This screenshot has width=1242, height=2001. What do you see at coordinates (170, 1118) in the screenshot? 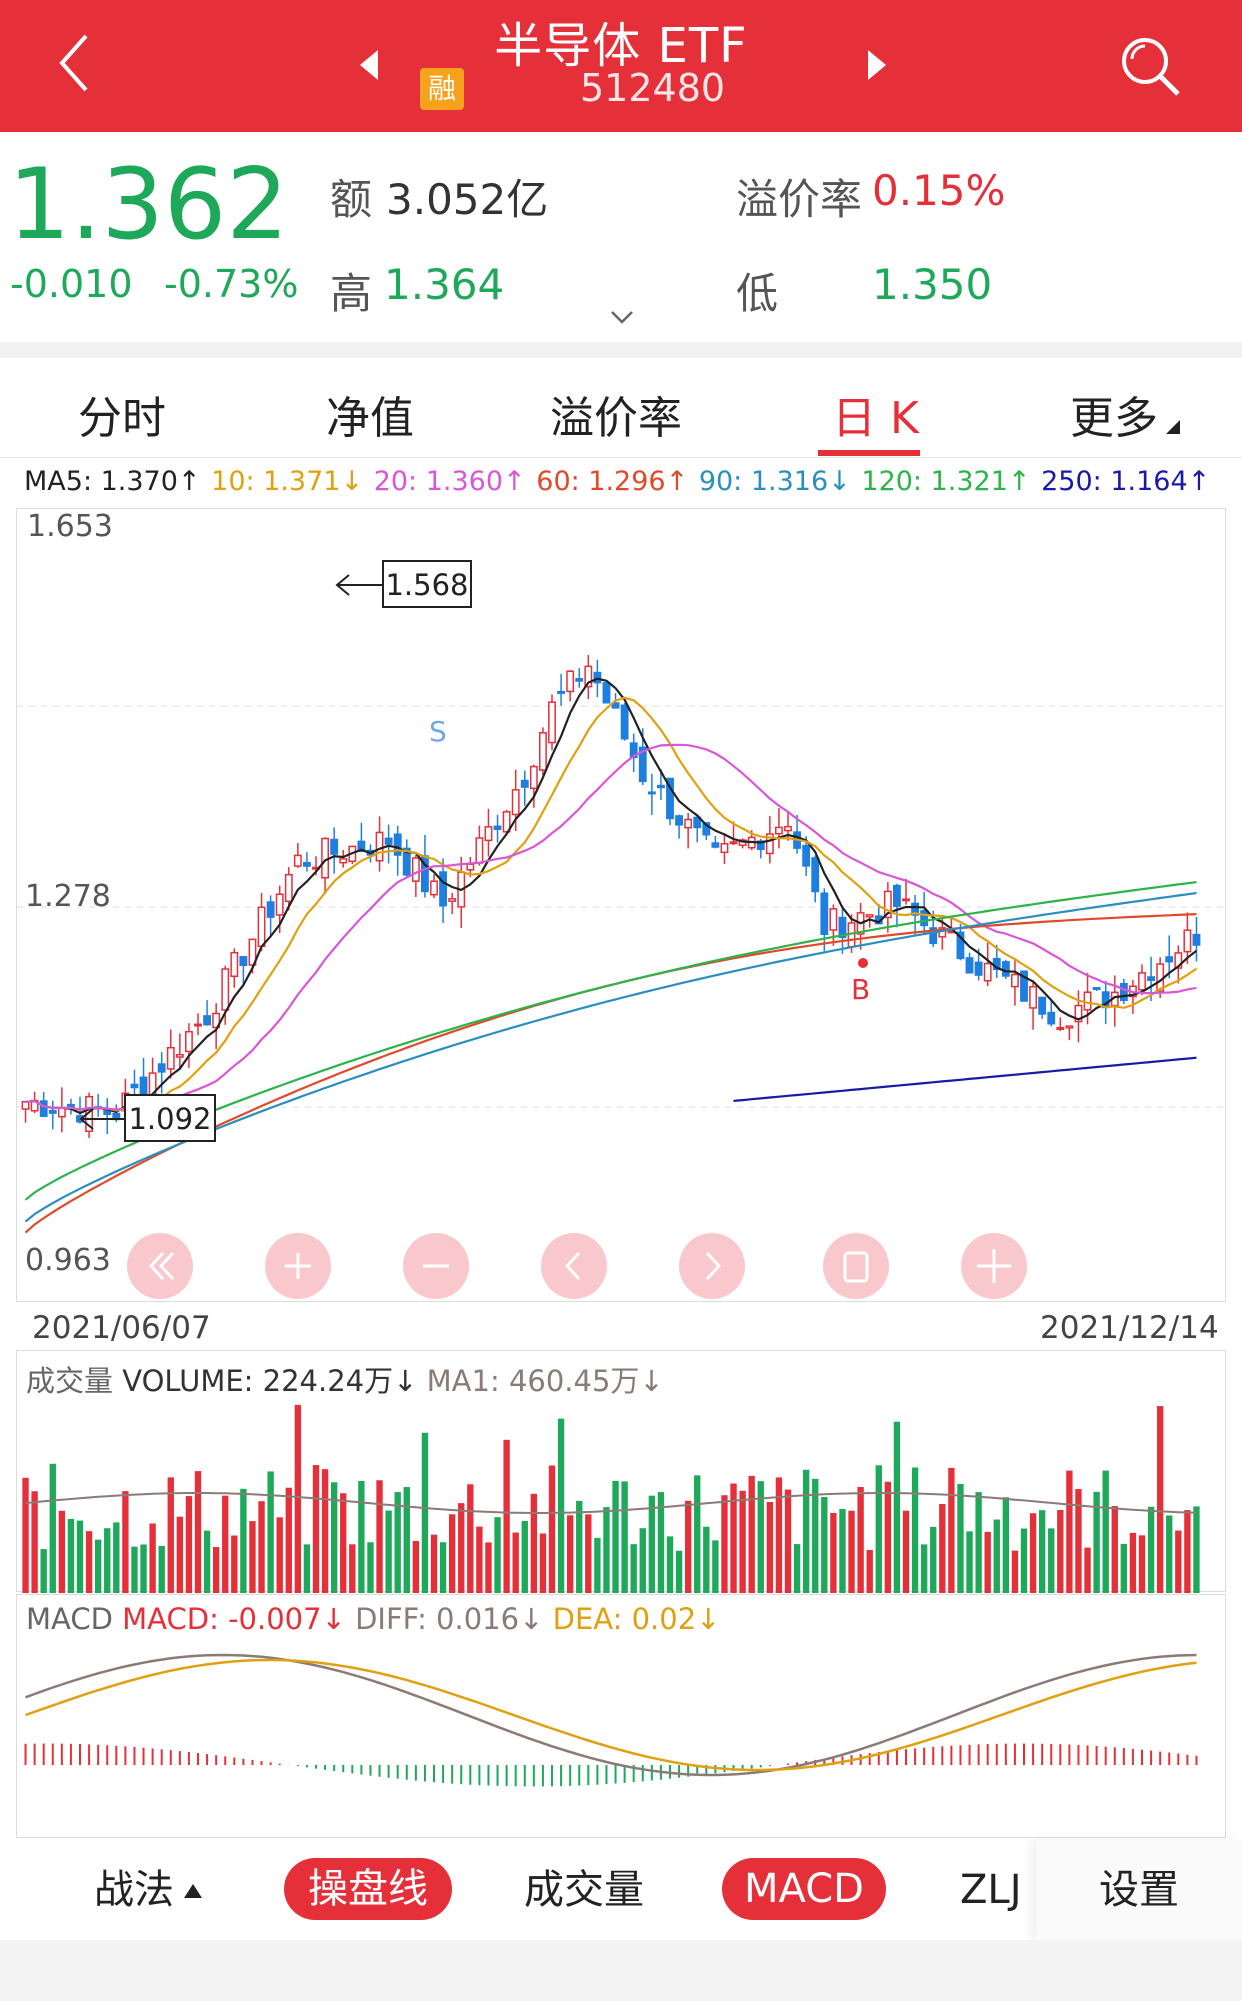
I see `low-mark-box` at bounding box center [170, 1118].